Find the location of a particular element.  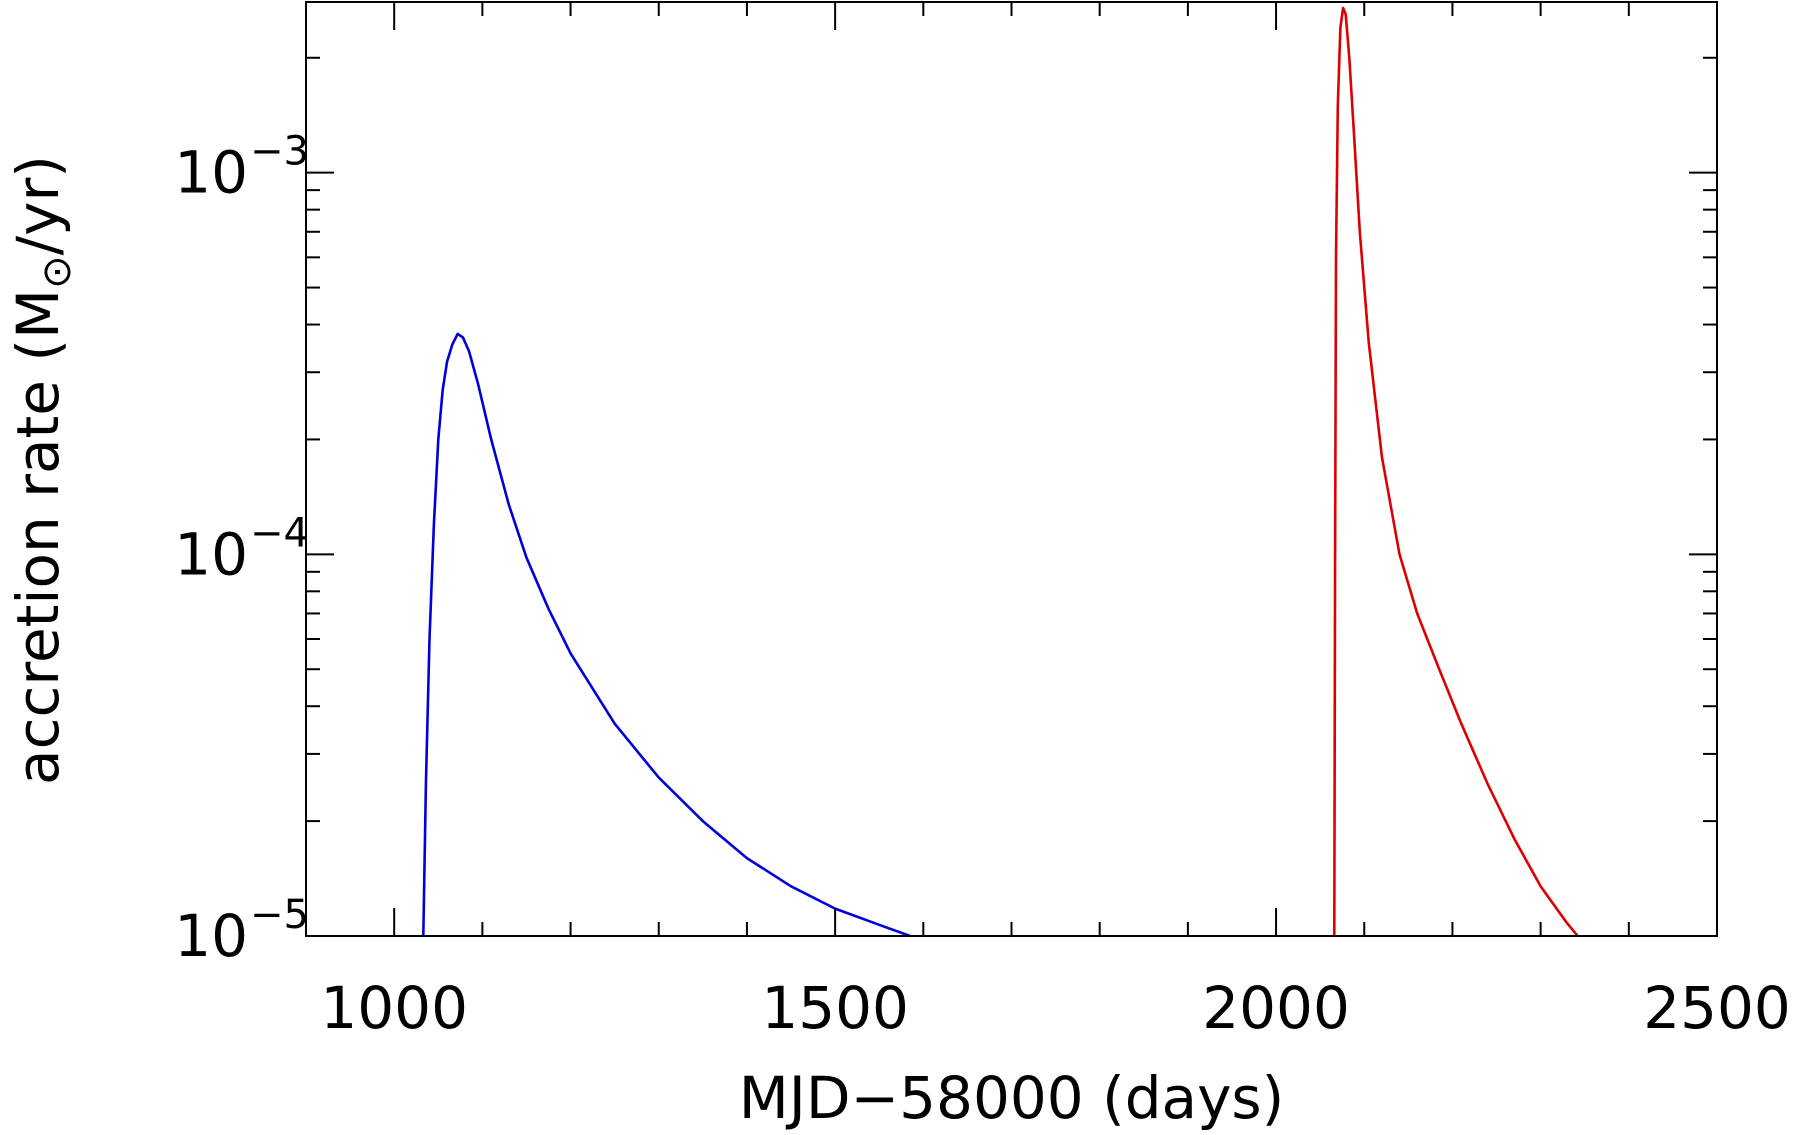

y-axis-label-unit: /yr) is located at coordinates (38, 205).